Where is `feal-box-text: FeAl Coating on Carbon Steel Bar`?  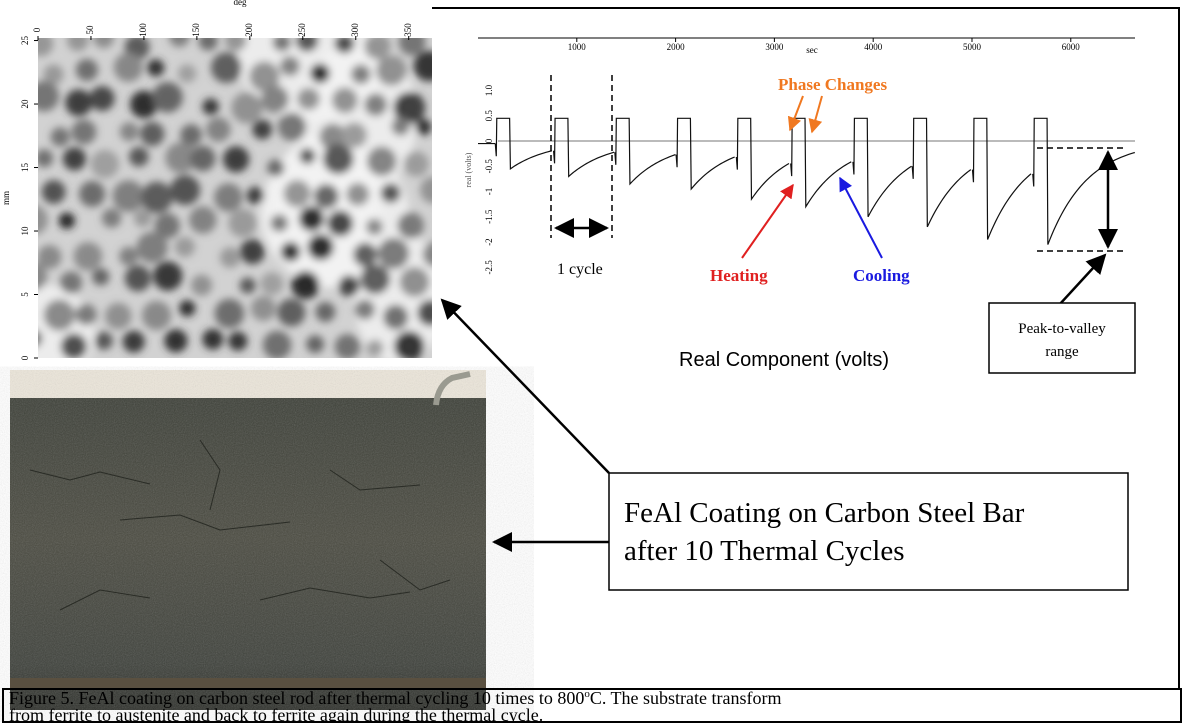 feal-box-text: FeAl Coating on Carbon Steel Bar is located at coordinates (824, 513).